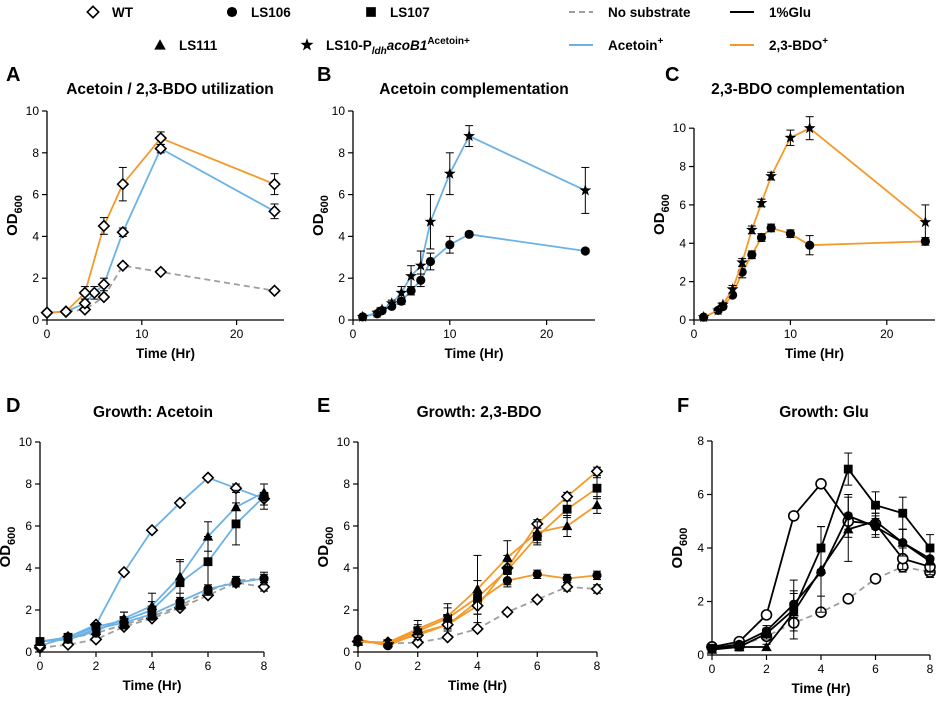 The width and height of the screenshot is (941, 706). What do you see at coordinates (398, 46) in the screenshot?
I see `legend-label-ls10: LS10-PldhacoB1Acetoin+` at bounding box center [398, 46].